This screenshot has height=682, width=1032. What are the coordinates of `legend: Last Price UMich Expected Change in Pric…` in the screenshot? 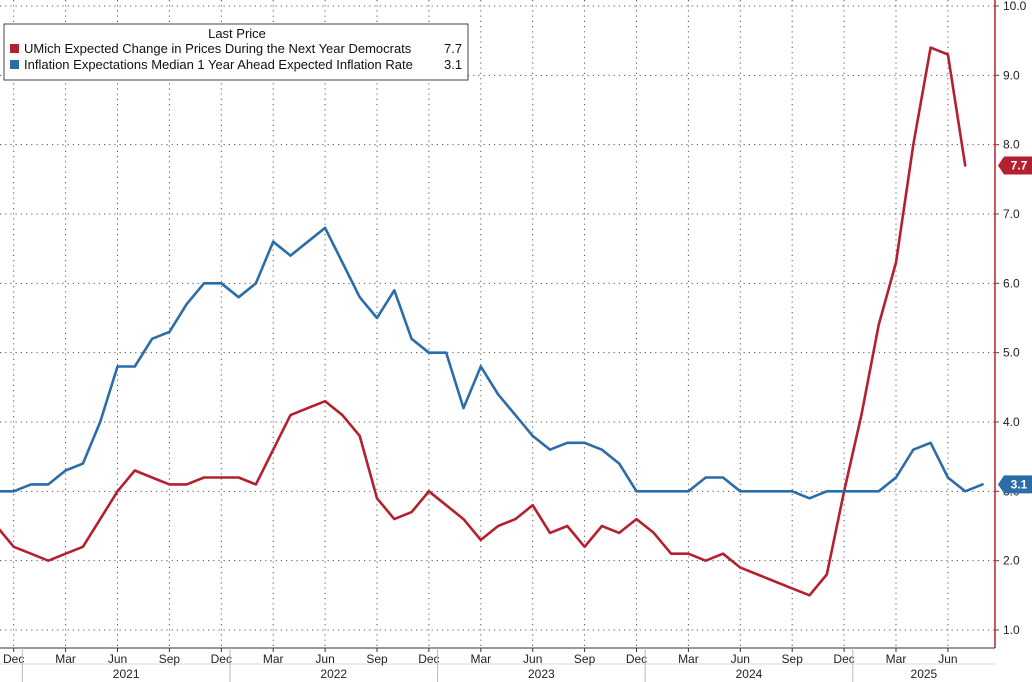 It's located at (236, 52).